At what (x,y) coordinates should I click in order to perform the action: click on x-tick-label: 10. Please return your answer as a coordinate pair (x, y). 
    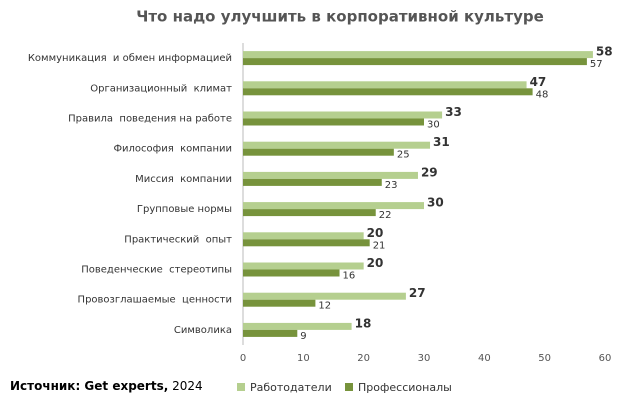
    Looking at the image, I should click on (303, 358).